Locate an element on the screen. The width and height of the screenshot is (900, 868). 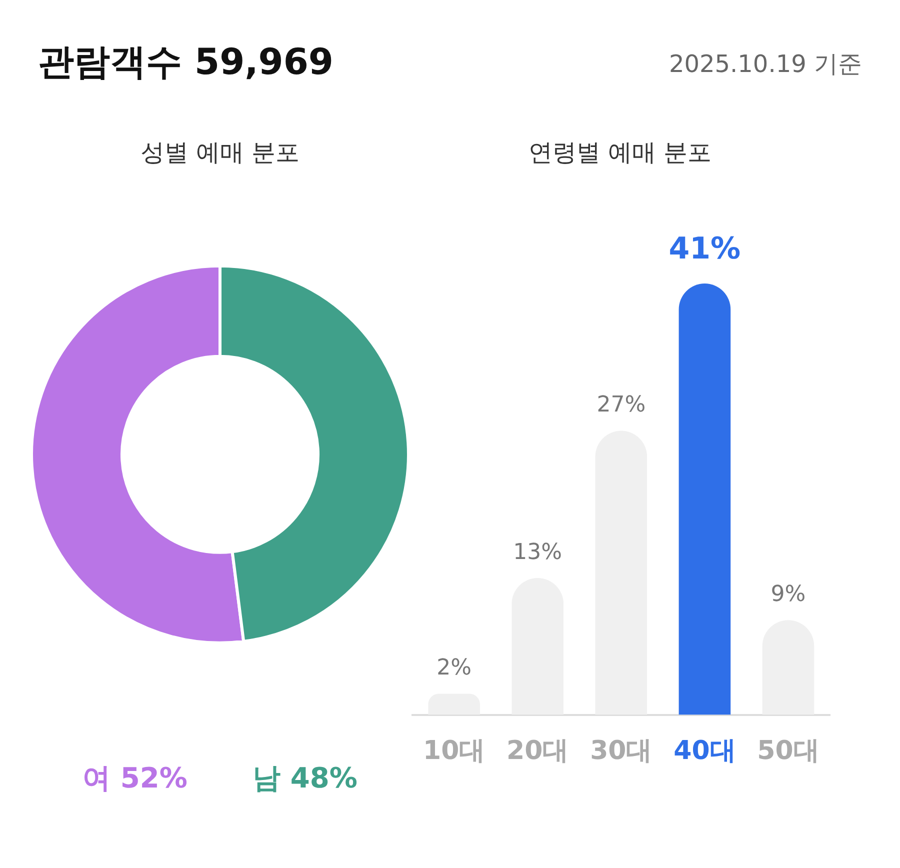
data-label: 9% is located at coordinates (788, 594).